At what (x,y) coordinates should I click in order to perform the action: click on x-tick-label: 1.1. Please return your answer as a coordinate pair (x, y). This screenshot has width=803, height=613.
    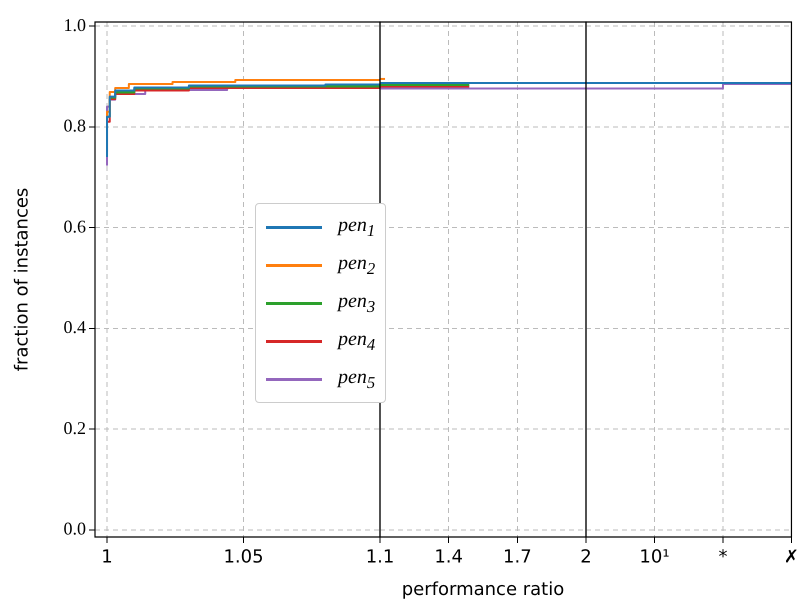
    Looking at the image, I should click on (380, 557).